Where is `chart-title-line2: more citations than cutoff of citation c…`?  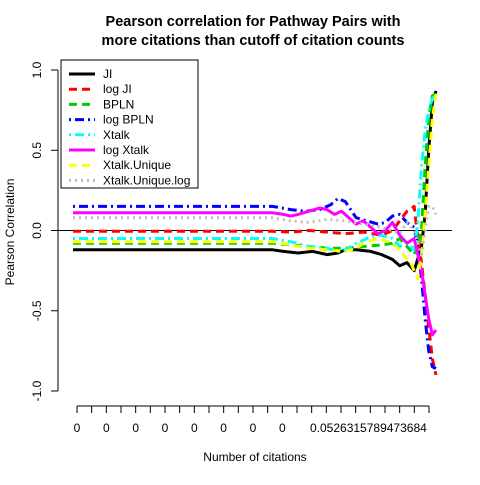 chart-title-line2: more citations than cutoff of citation c… is located at coordinates (253, 41).